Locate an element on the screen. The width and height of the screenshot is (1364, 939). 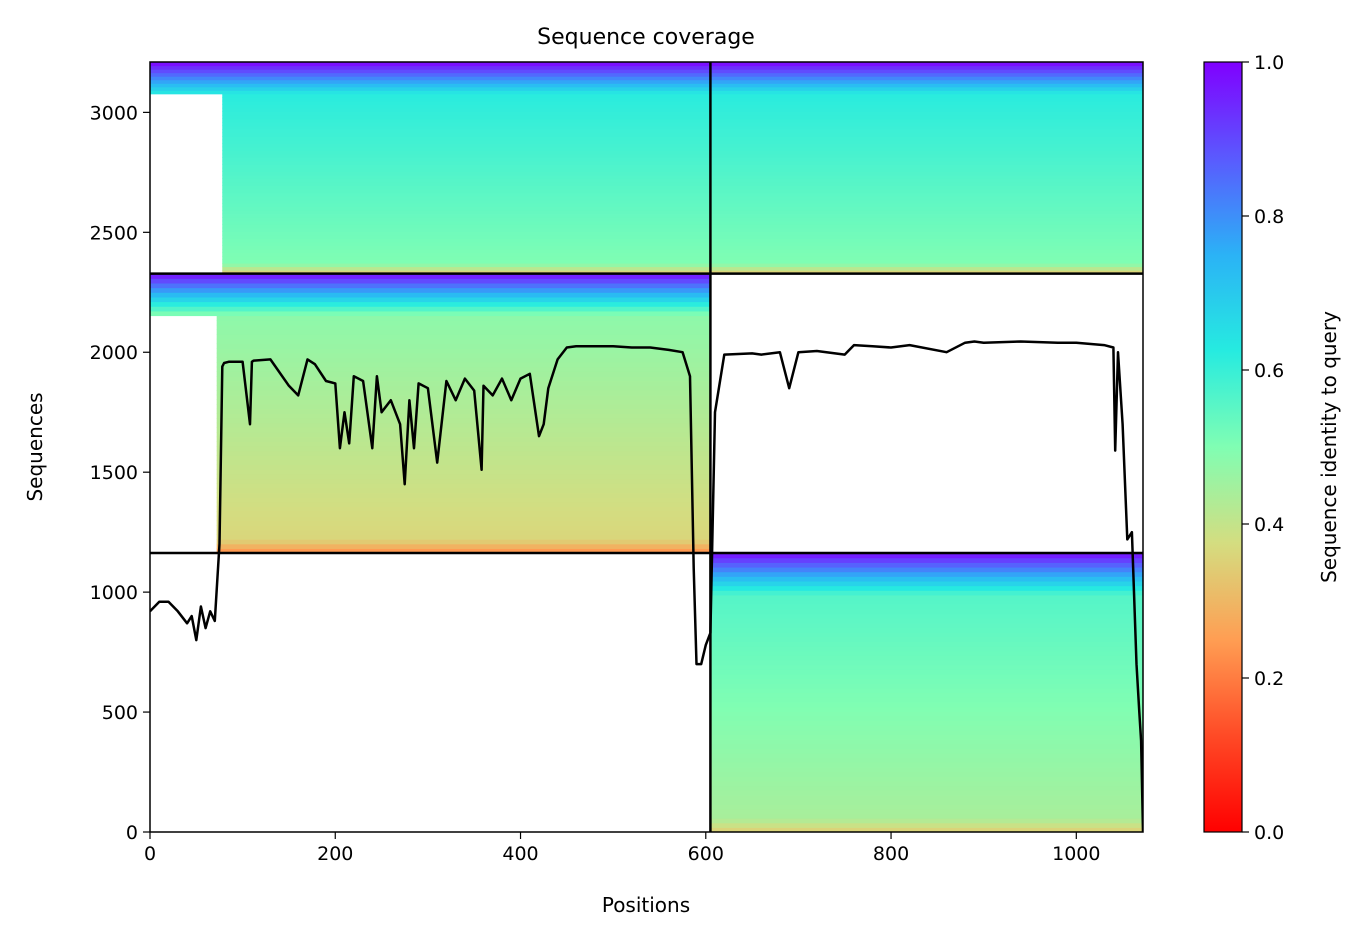
block-top-left is located at coordinates (430, 168).